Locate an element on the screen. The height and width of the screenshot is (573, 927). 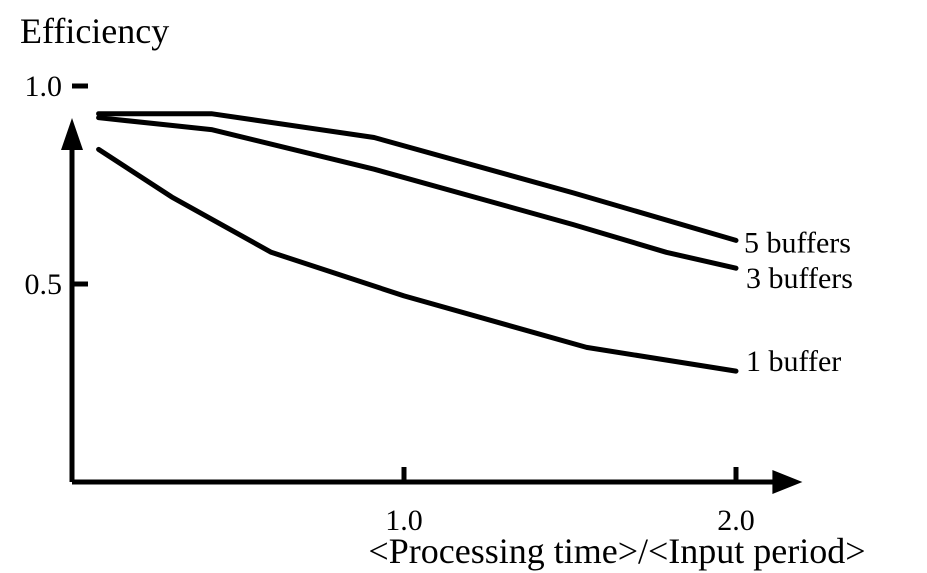
x-axis-arrowhead is located at coordinates (787, 482).